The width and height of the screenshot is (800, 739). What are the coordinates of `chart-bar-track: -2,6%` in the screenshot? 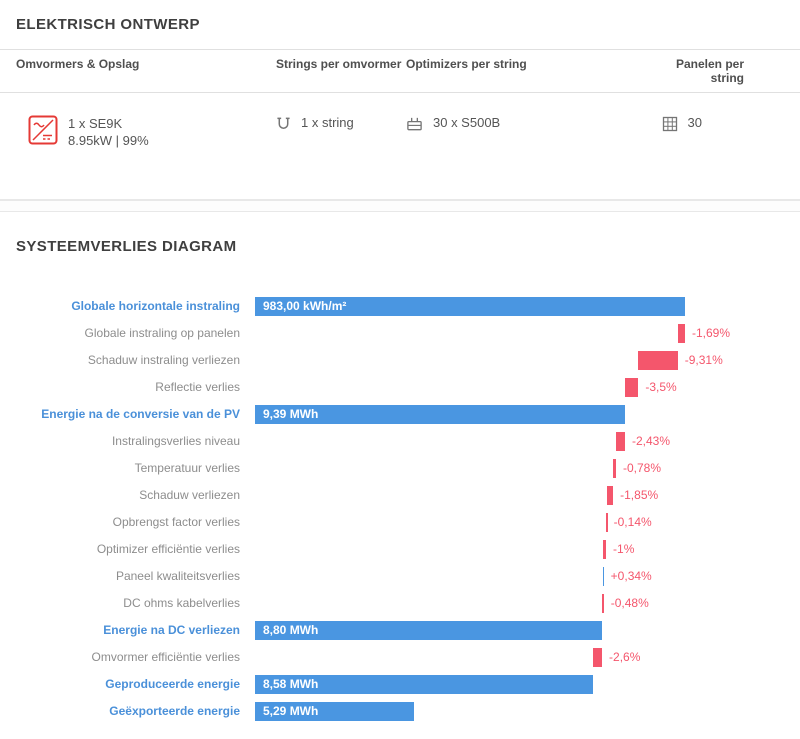 It's located at (527, 657).